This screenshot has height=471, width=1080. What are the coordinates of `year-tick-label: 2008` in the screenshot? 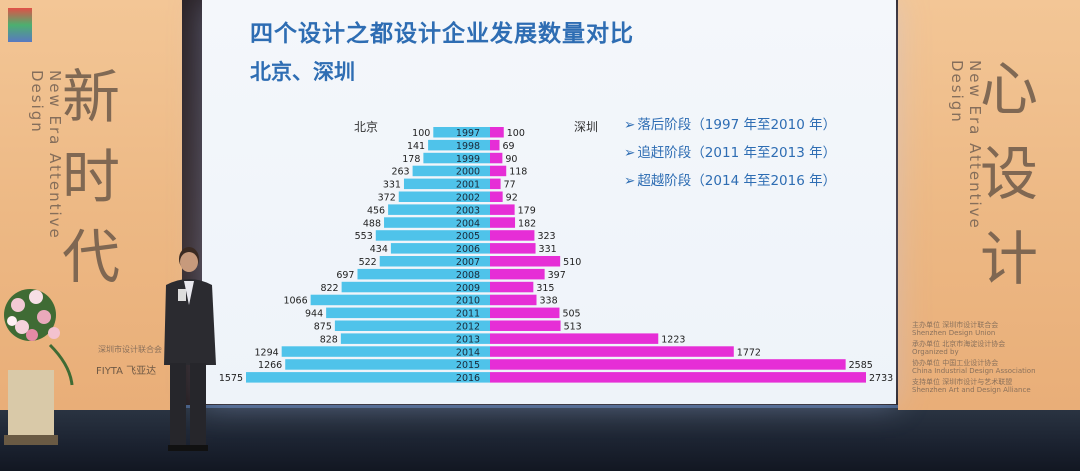 It's located at (468, 275).